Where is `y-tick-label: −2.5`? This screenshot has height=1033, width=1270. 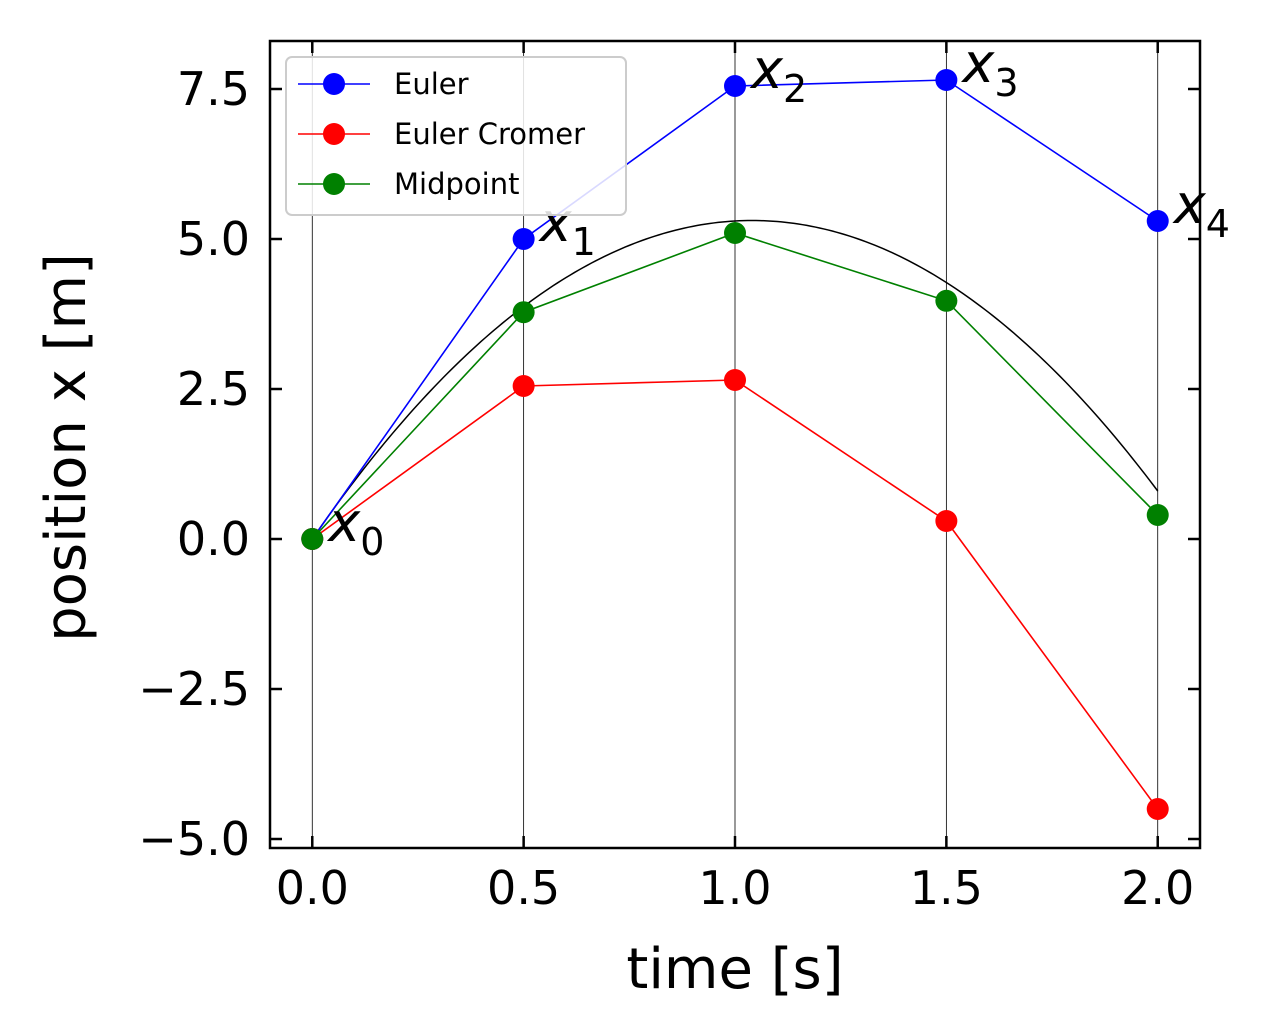 y-tick-label: −2.5 is located at coordinates (194, 689).